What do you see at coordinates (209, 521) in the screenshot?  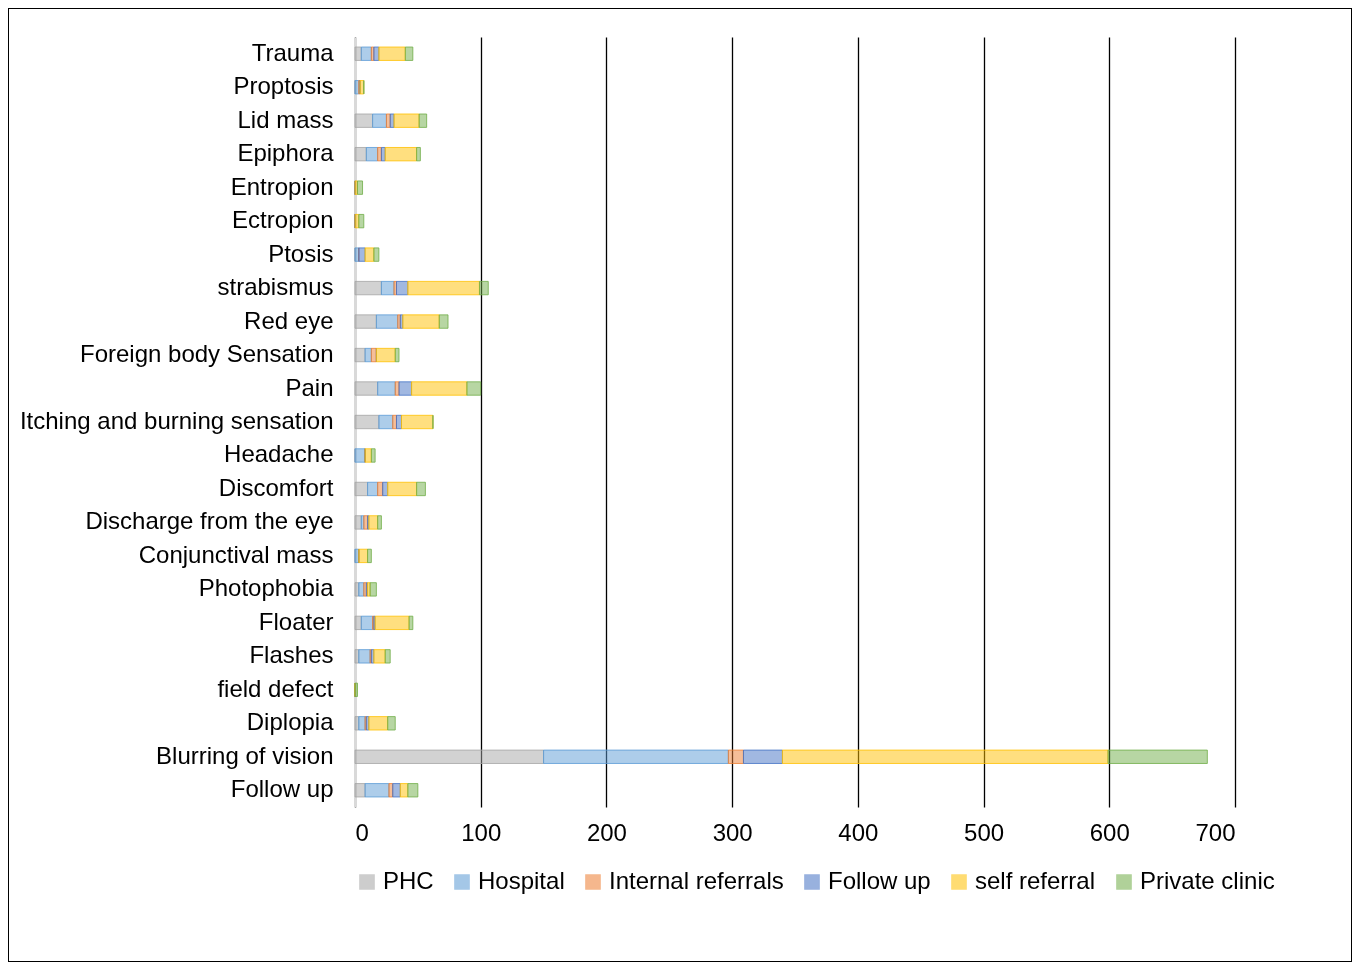 I see `y-tick-label: Discharge from the eye` at bounding box center [209, 521].